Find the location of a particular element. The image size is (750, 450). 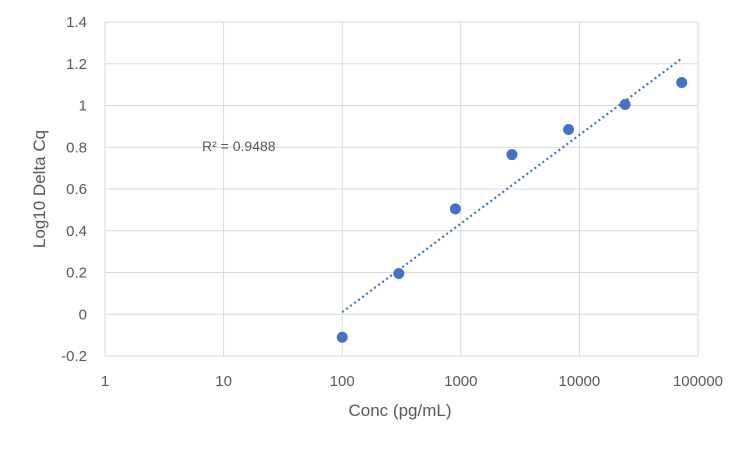

x-tick-label: 100 is located at coordinates (342, 381).